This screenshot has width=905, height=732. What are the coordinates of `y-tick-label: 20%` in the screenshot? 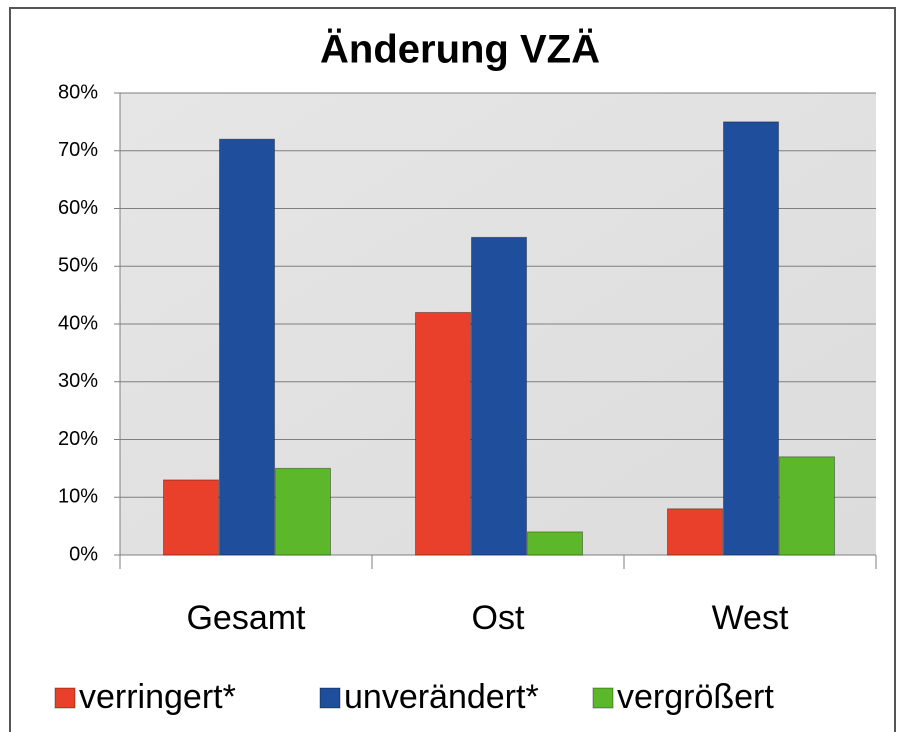 It's located at (78, 439).